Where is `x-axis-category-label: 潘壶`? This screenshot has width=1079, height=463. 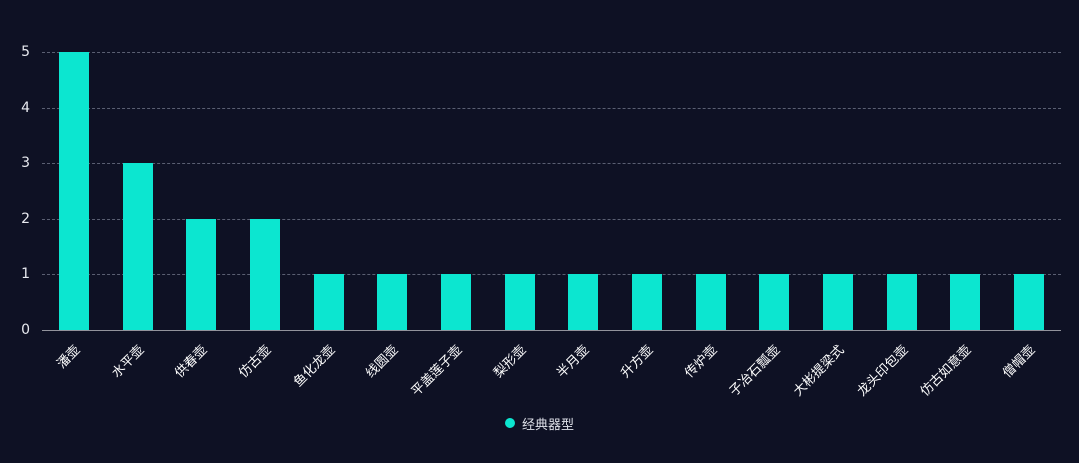 x-axis-category-label: 潘壶 is located at coordinates (69, 357).